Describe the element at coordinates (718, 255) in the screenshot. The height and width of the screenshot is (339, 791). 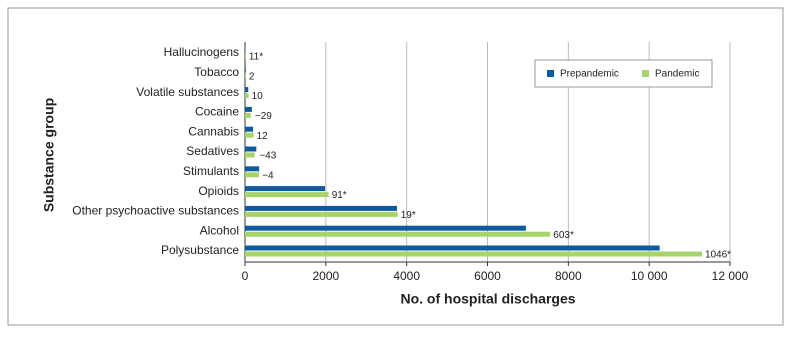
I see `difference-label: 1046*` at that location.